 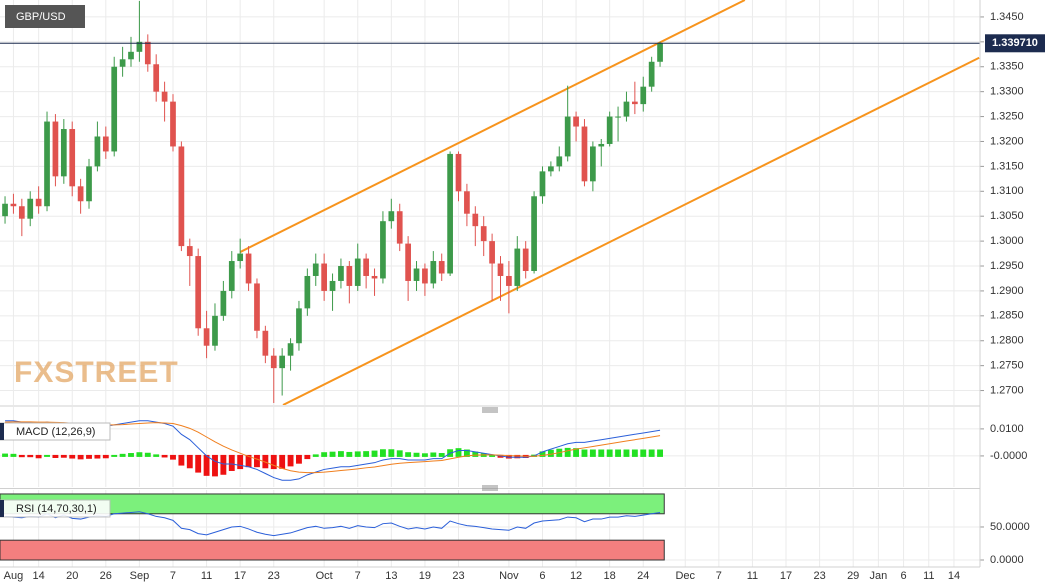 What do you see at coordinates (206, 576) in the screenshot?
I see `x-tick-label: 11` at bounding box center [206, 576].